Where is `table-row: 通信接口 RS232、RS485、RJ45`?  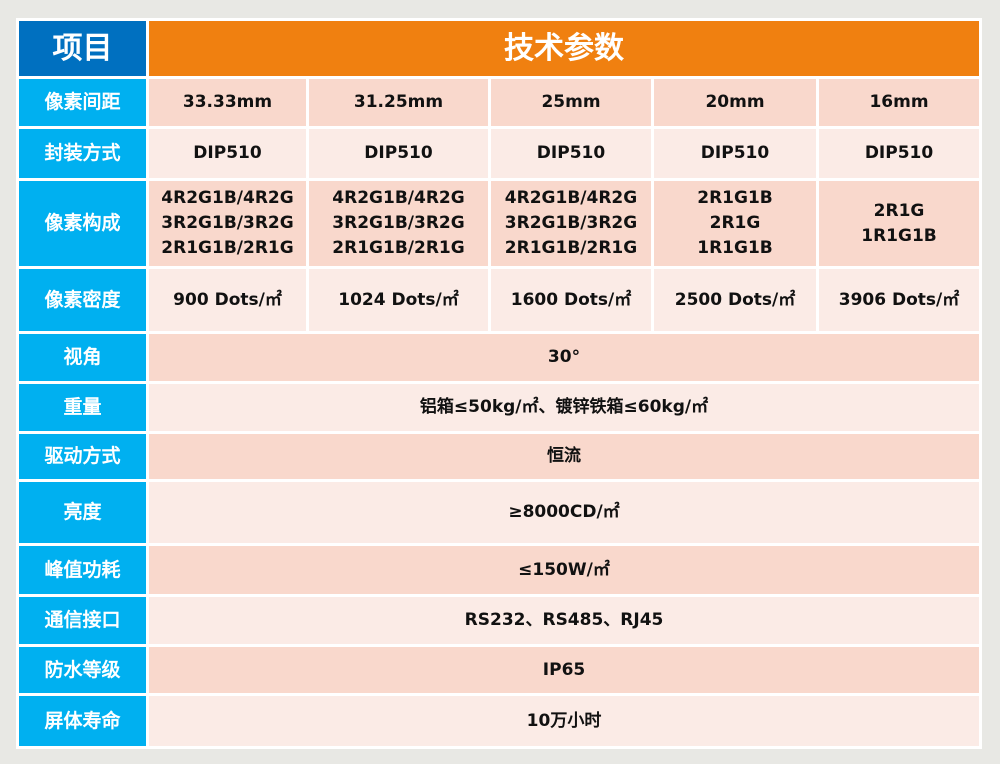
table-row: 通信接口 RS232、RS485、RJ45 is located at coordinates (499, 620).